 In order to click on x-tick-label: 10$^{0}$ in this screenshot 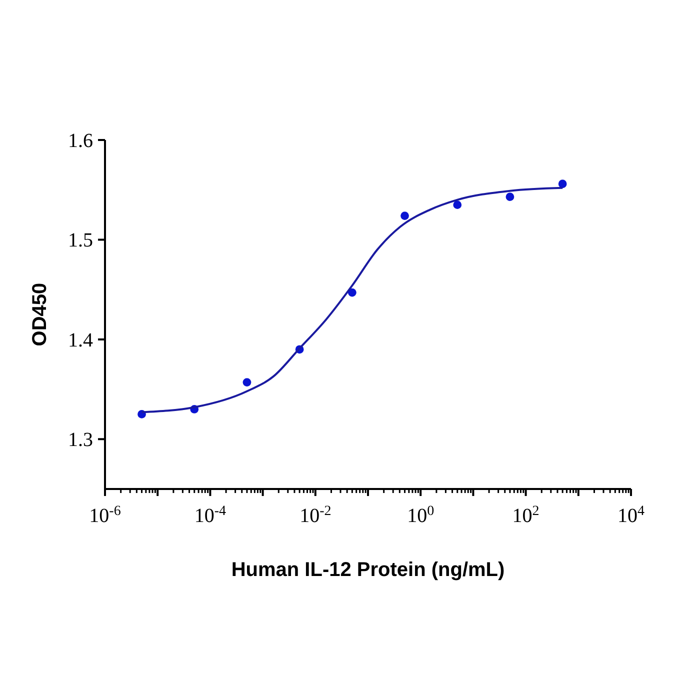, I will do `click(420, 515)`.